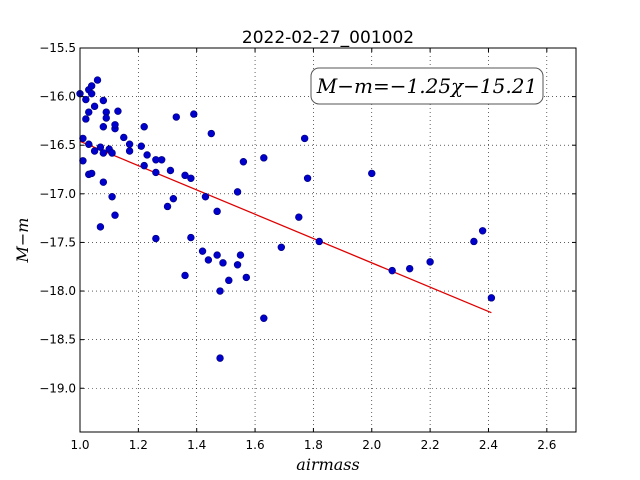 This screenshot has width=640, height=480. I want to click on x-tick-label: 1.4, so click(196, 445).